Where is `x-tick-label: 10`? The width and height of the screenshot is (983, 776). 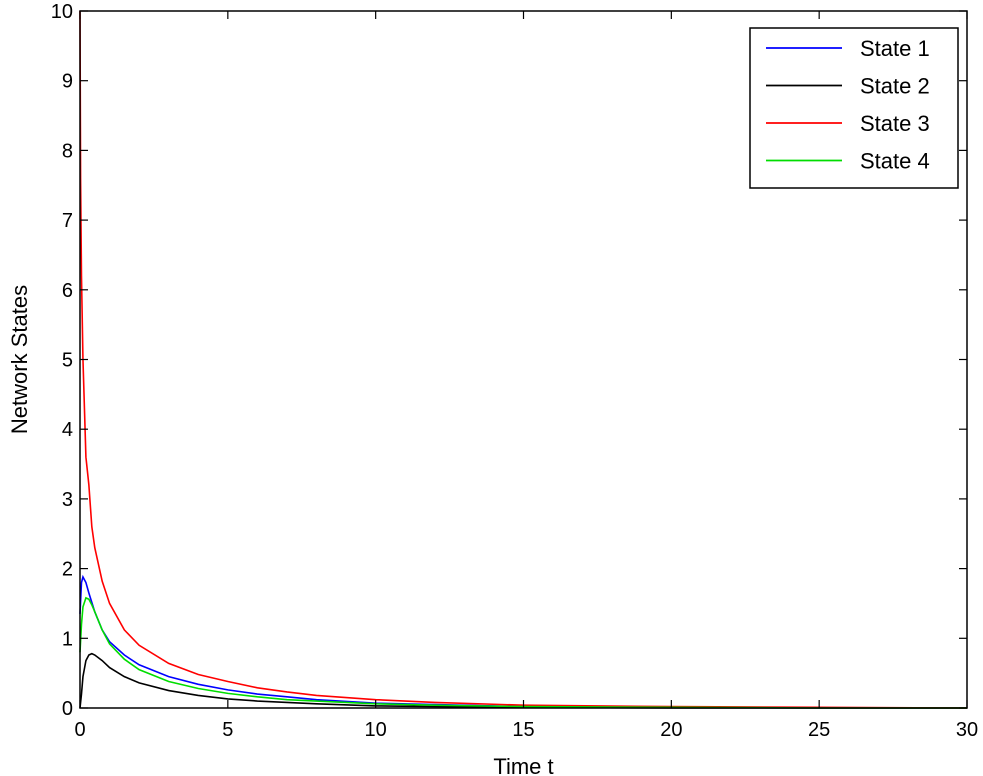 x-tick-label: 10 is located at coordinates (376, 730).